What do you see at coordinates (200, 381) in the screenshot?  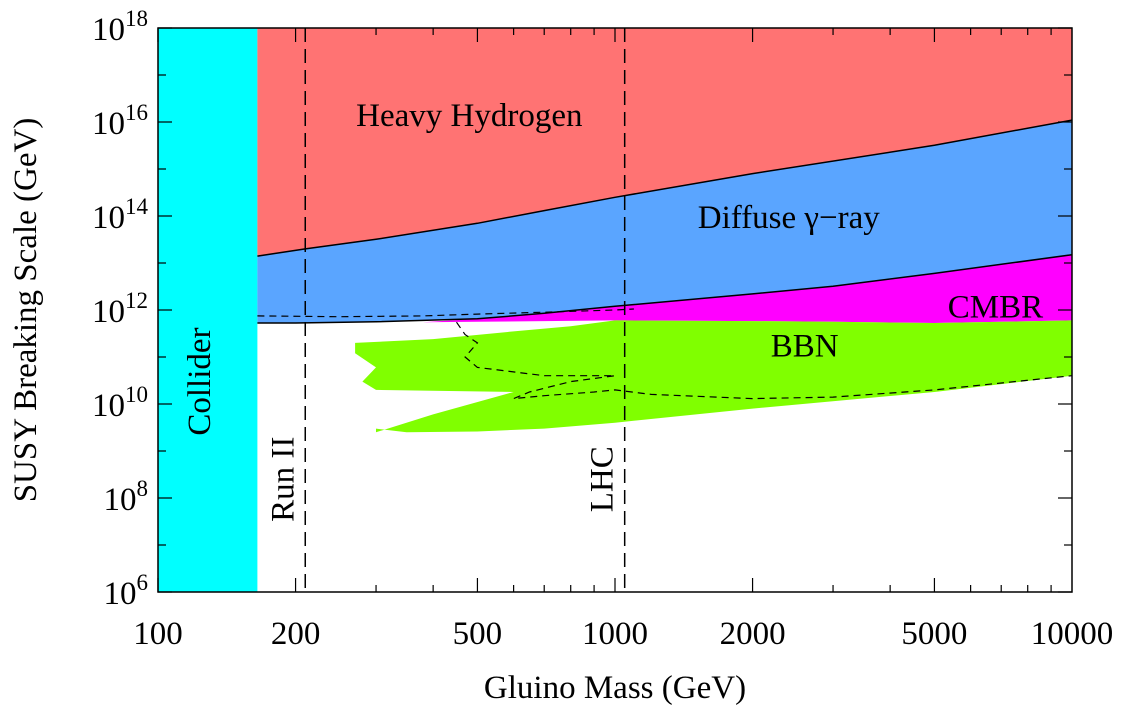 I see `region-label-collider: Collider` at bounding box center [200, 381].